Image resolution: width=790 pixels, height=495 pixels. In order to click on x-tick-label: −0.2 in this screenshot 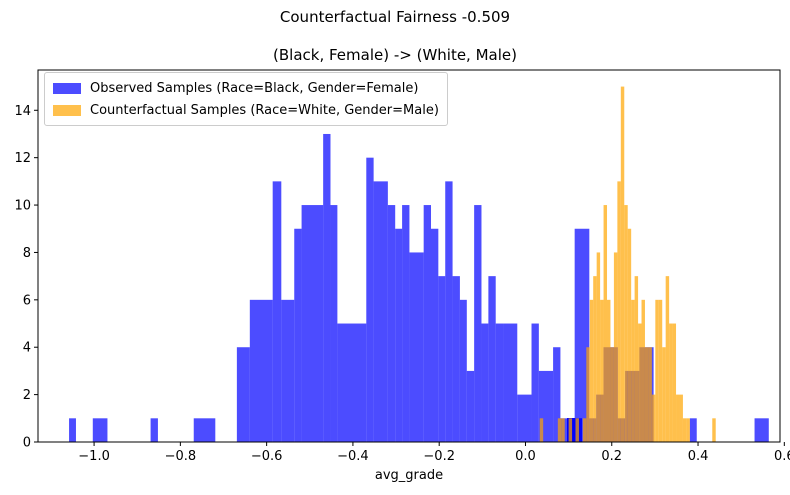, I will do `click(439, 456)`.